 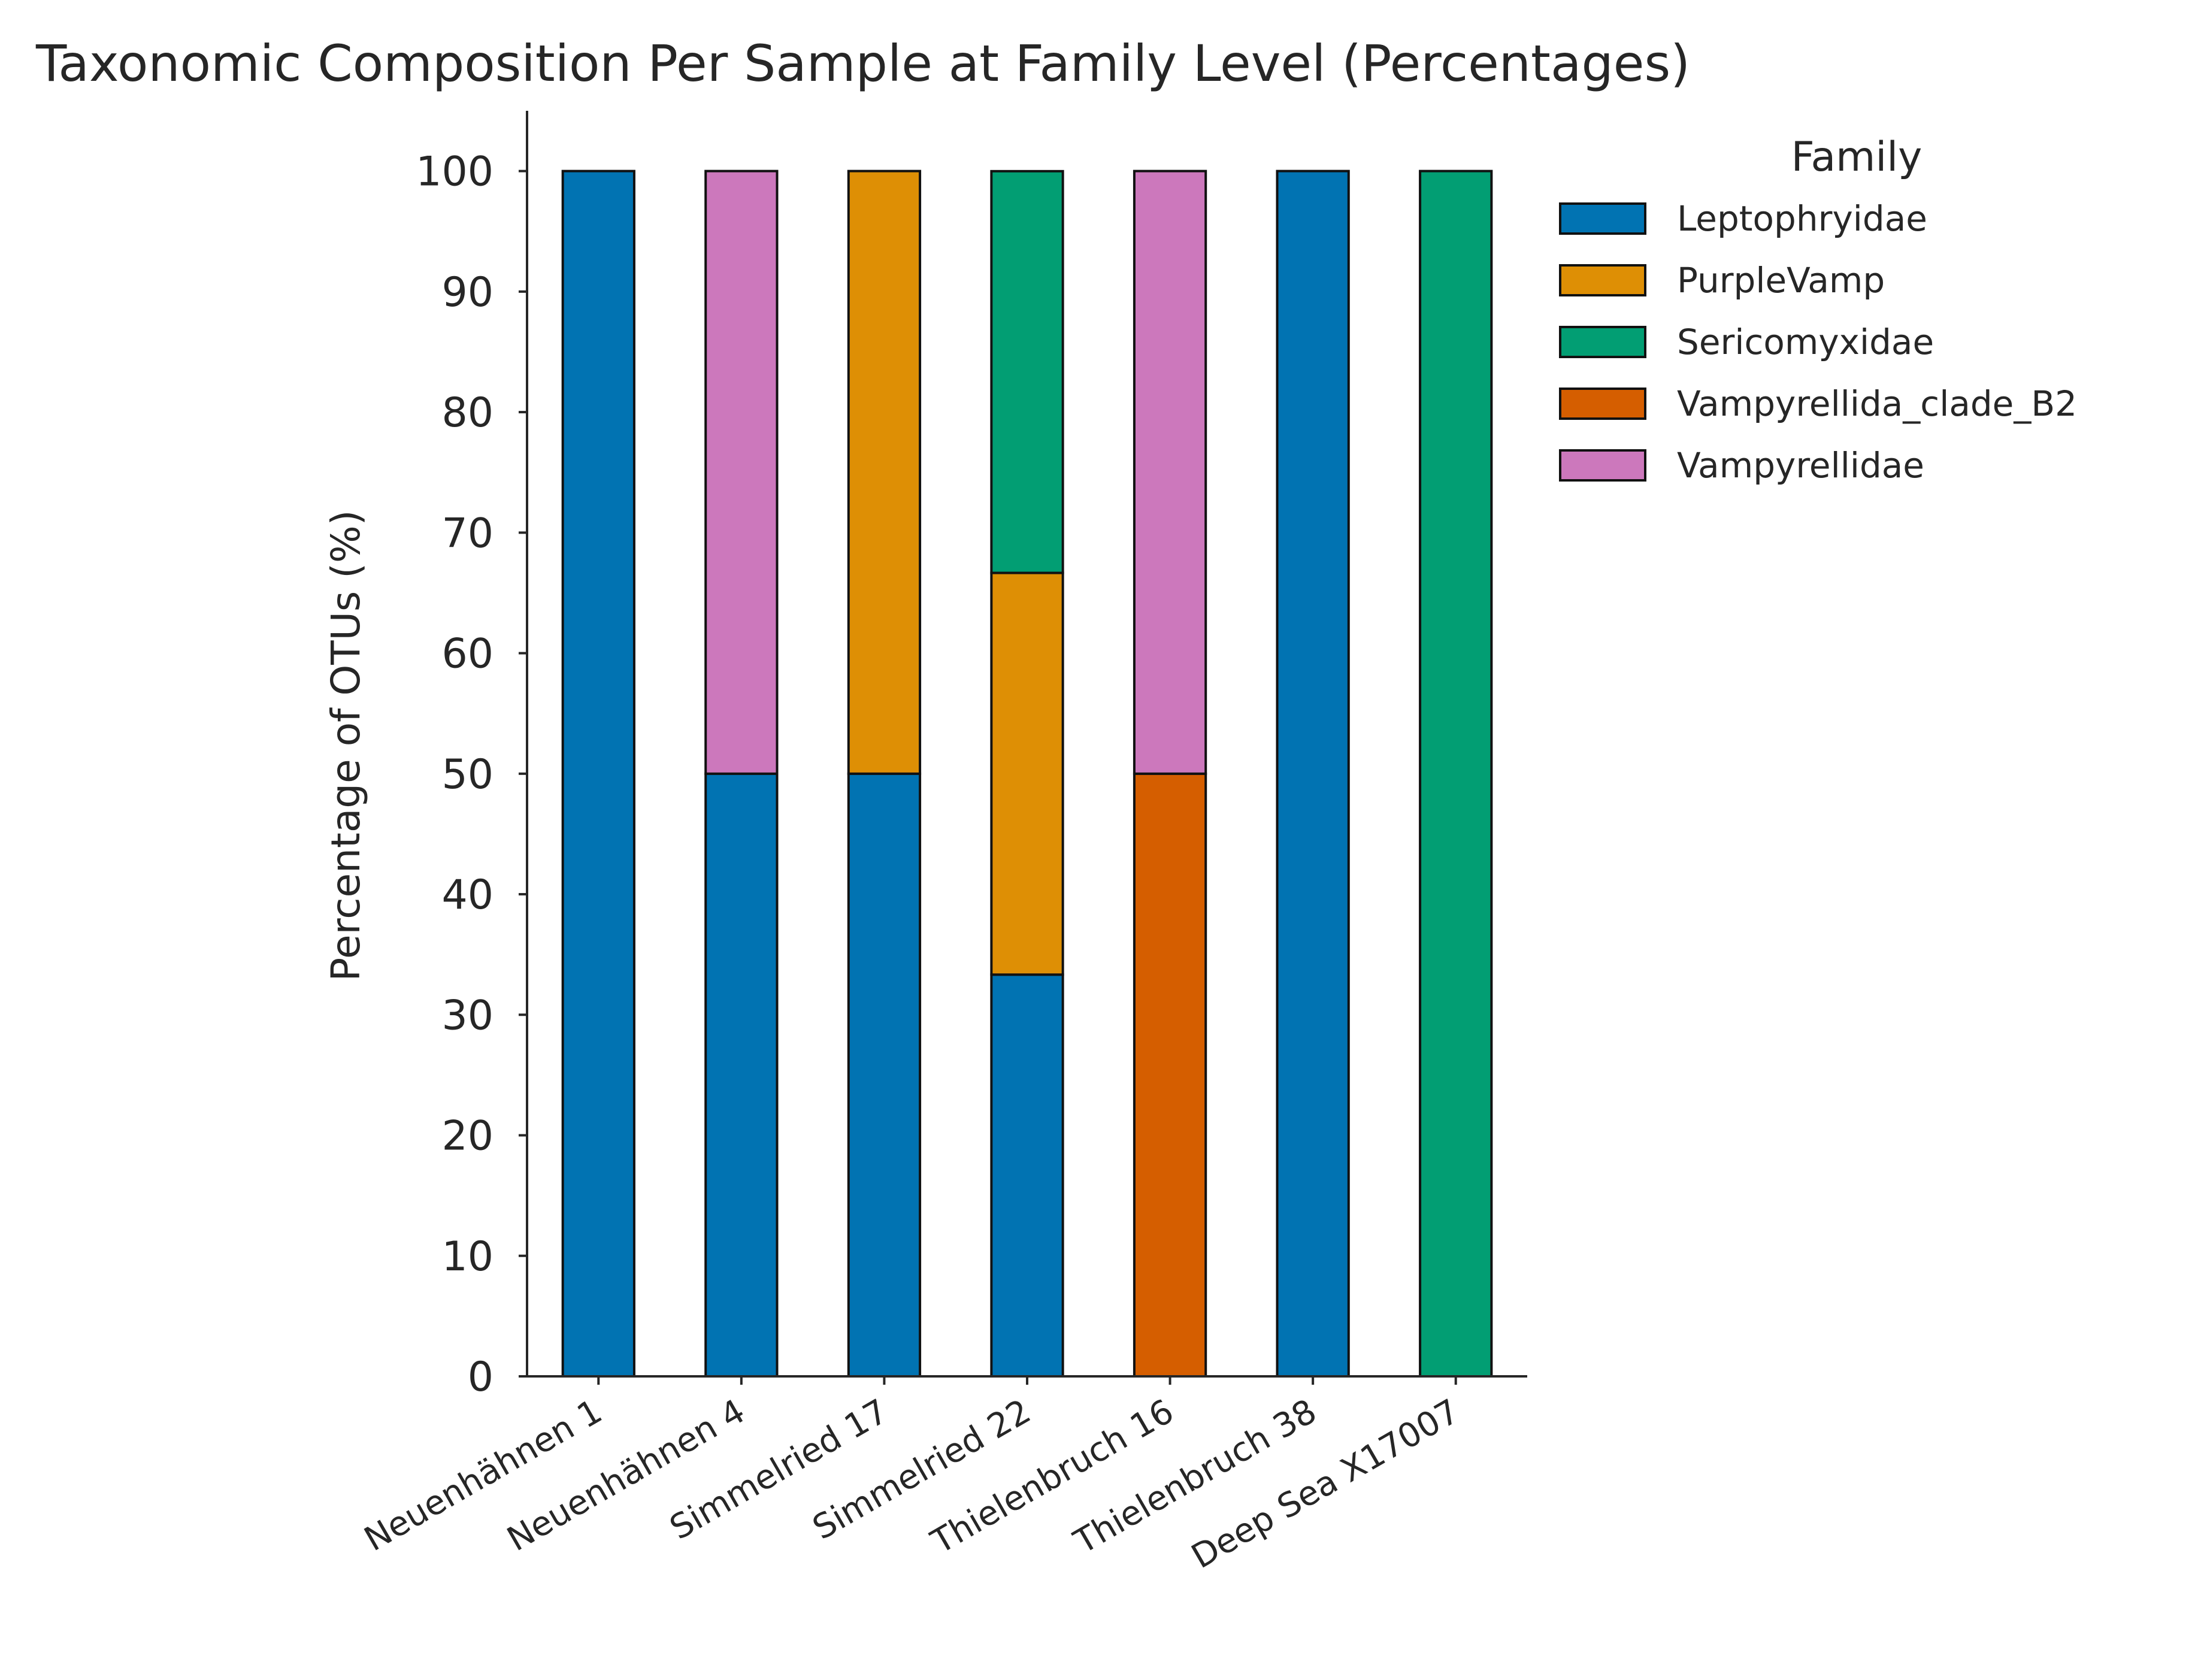 What do you see at coordinates (626, 1475) in the screenshot?
I see `x-tick-label-neuenh-hnen-4: Neuenhähnen 4` at bounding box center [626, 1475].